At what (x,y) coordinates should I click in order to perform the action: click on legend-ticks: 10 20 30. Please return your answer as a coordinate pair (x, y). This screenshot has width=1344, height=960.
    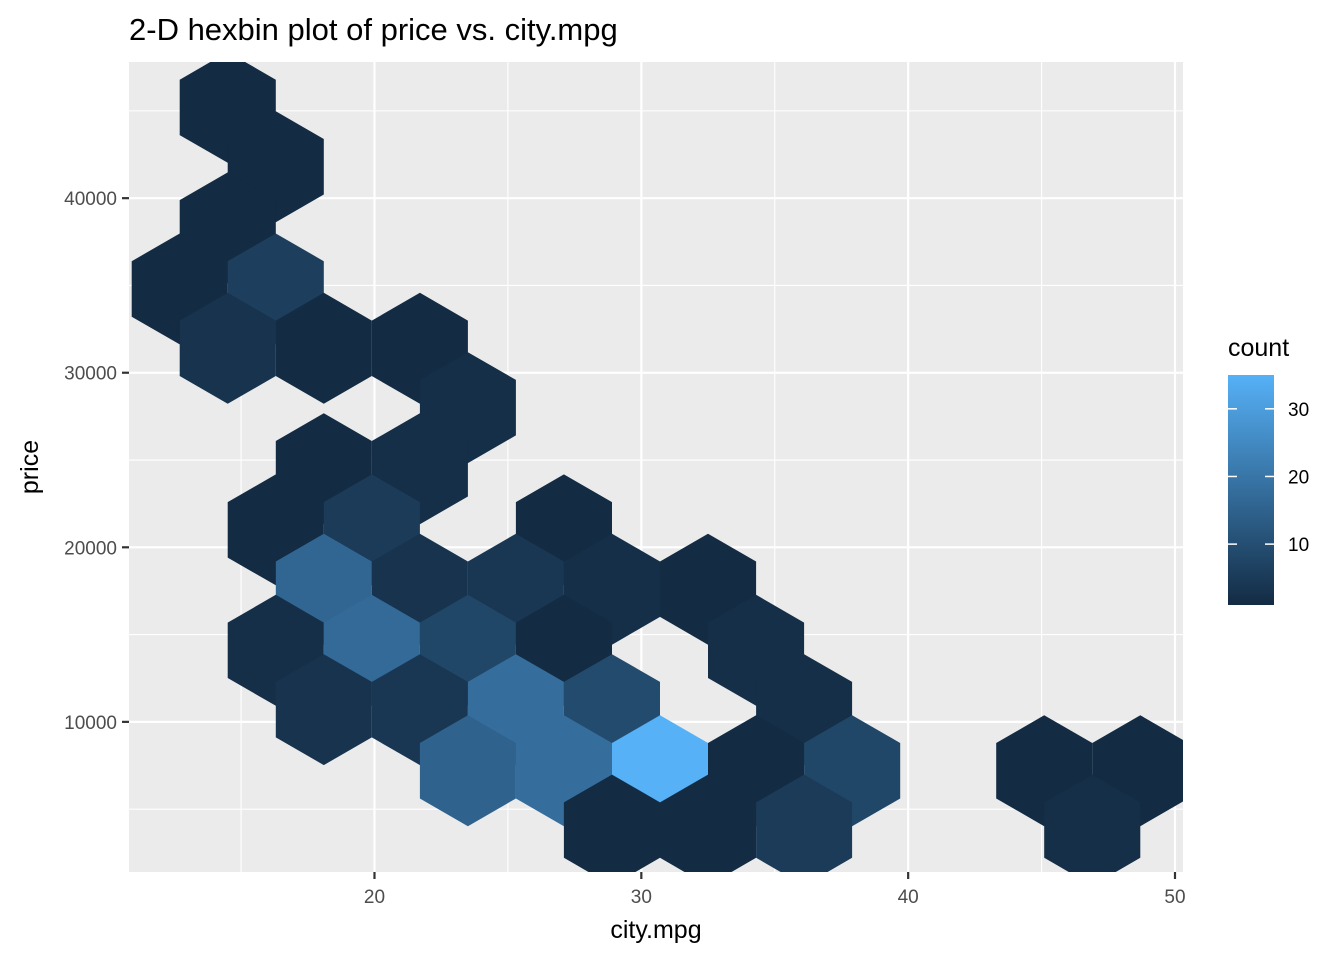
    Looking at the image, I should click on (1268, 478).